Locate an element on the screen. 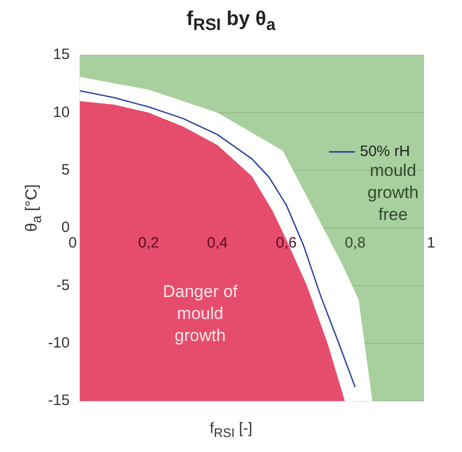  x-tick-label: 0,8 is located at coordinates (355, 243).